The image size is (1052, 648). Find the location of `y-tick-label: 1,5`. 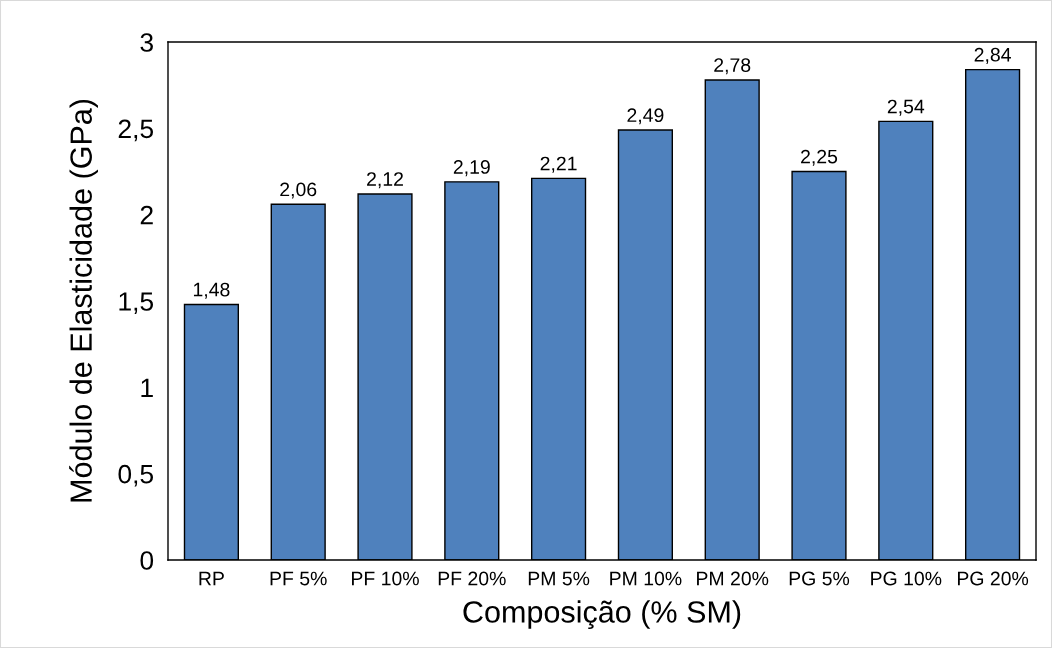

y-tick-label: 1,5 is located at coordinates (136, 303).